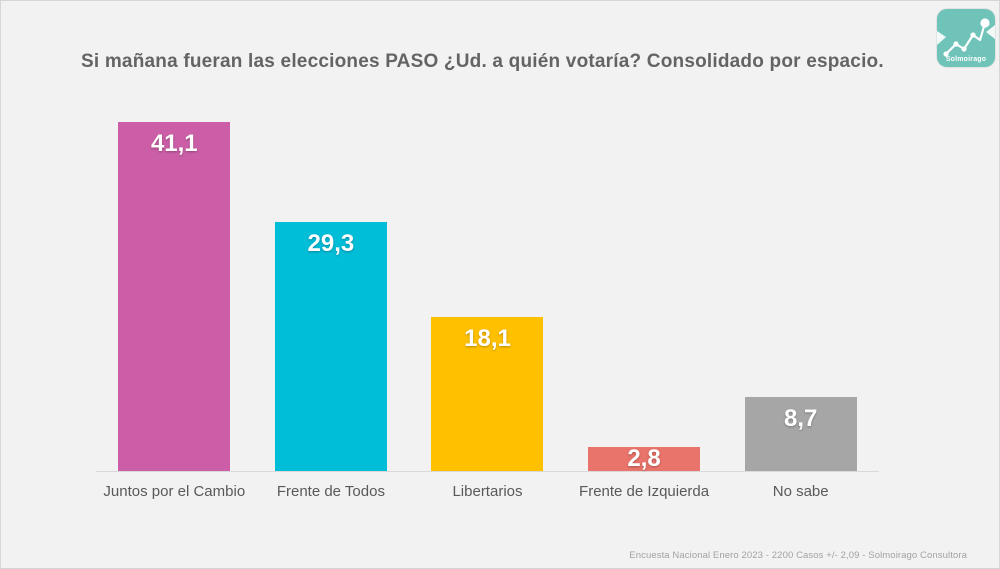 This screenshot has height=569, width=1000. I want to click on trend-line-icon, so click(966, 37).